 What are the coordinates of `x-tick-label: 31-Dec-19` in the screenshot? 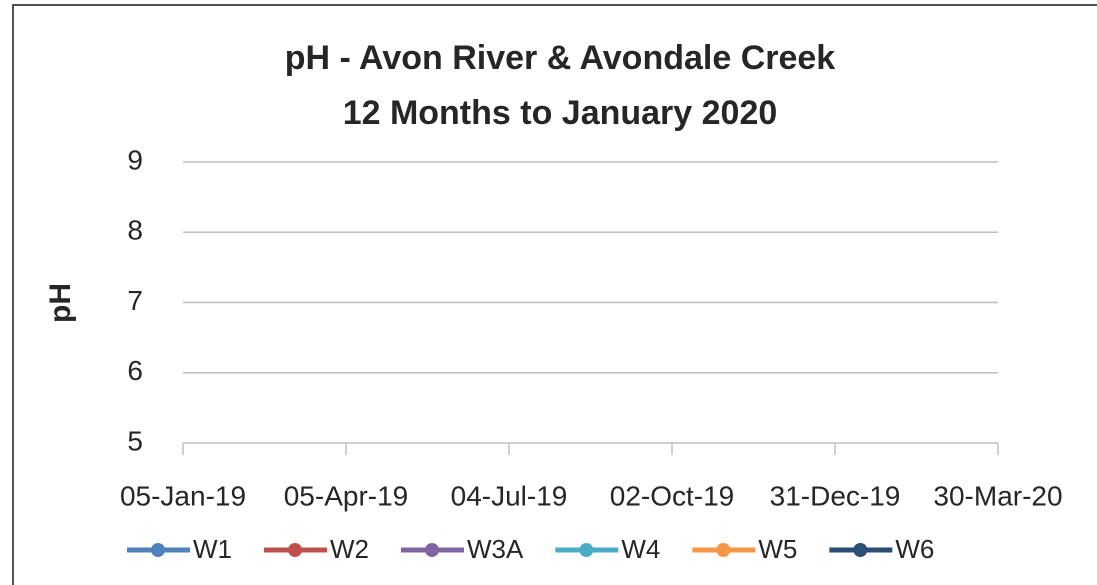 It's located at (835, 495).